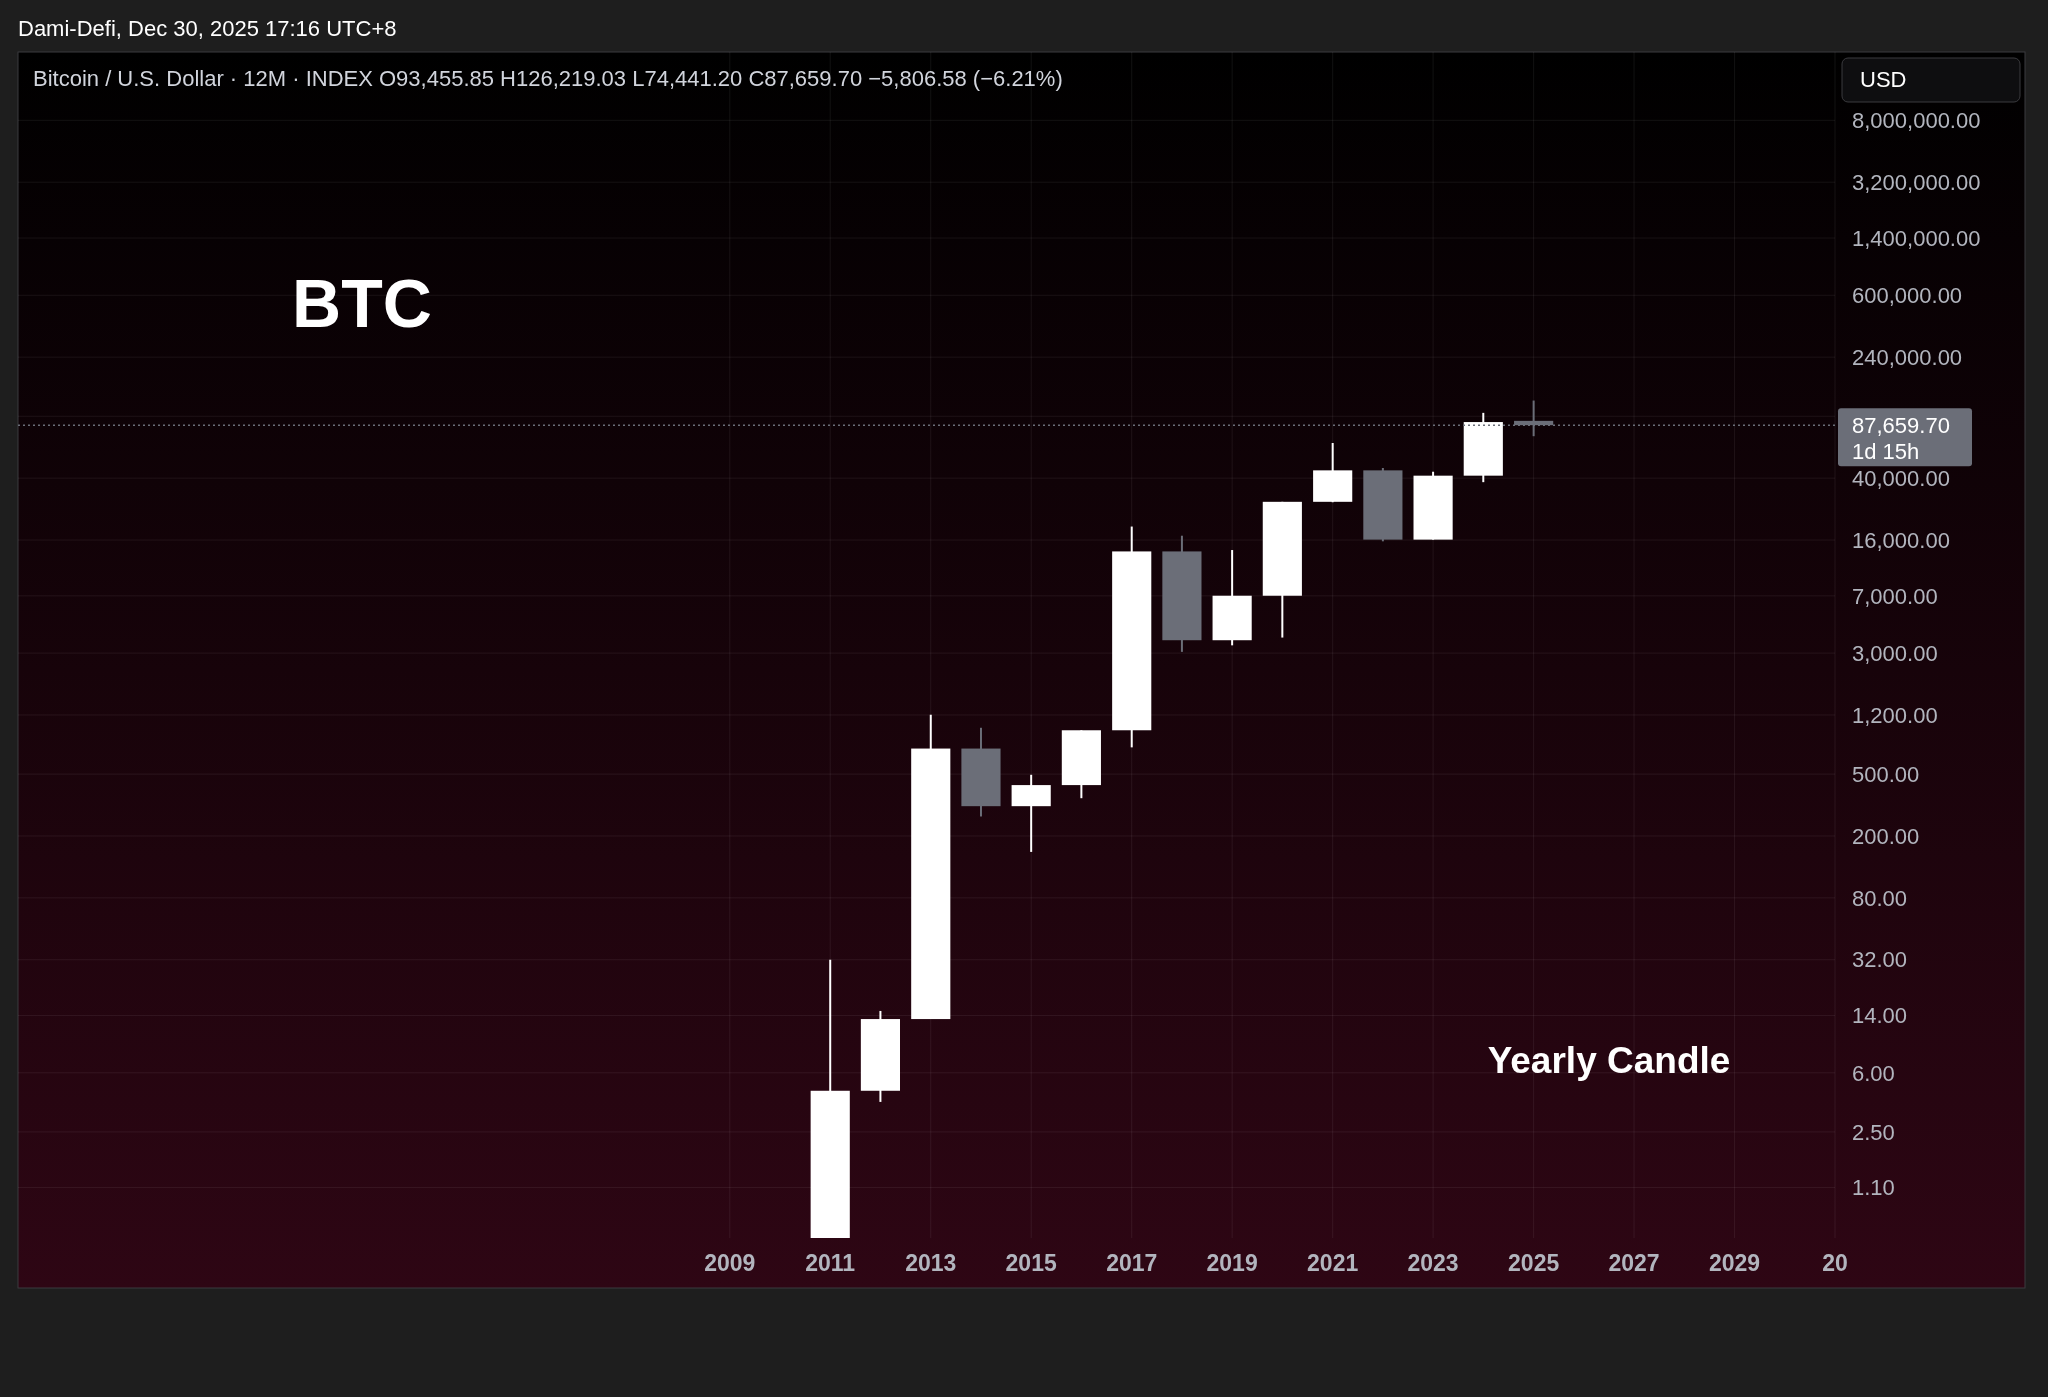  I want to click on x-tick-label: 2011, so click(830, 1263).